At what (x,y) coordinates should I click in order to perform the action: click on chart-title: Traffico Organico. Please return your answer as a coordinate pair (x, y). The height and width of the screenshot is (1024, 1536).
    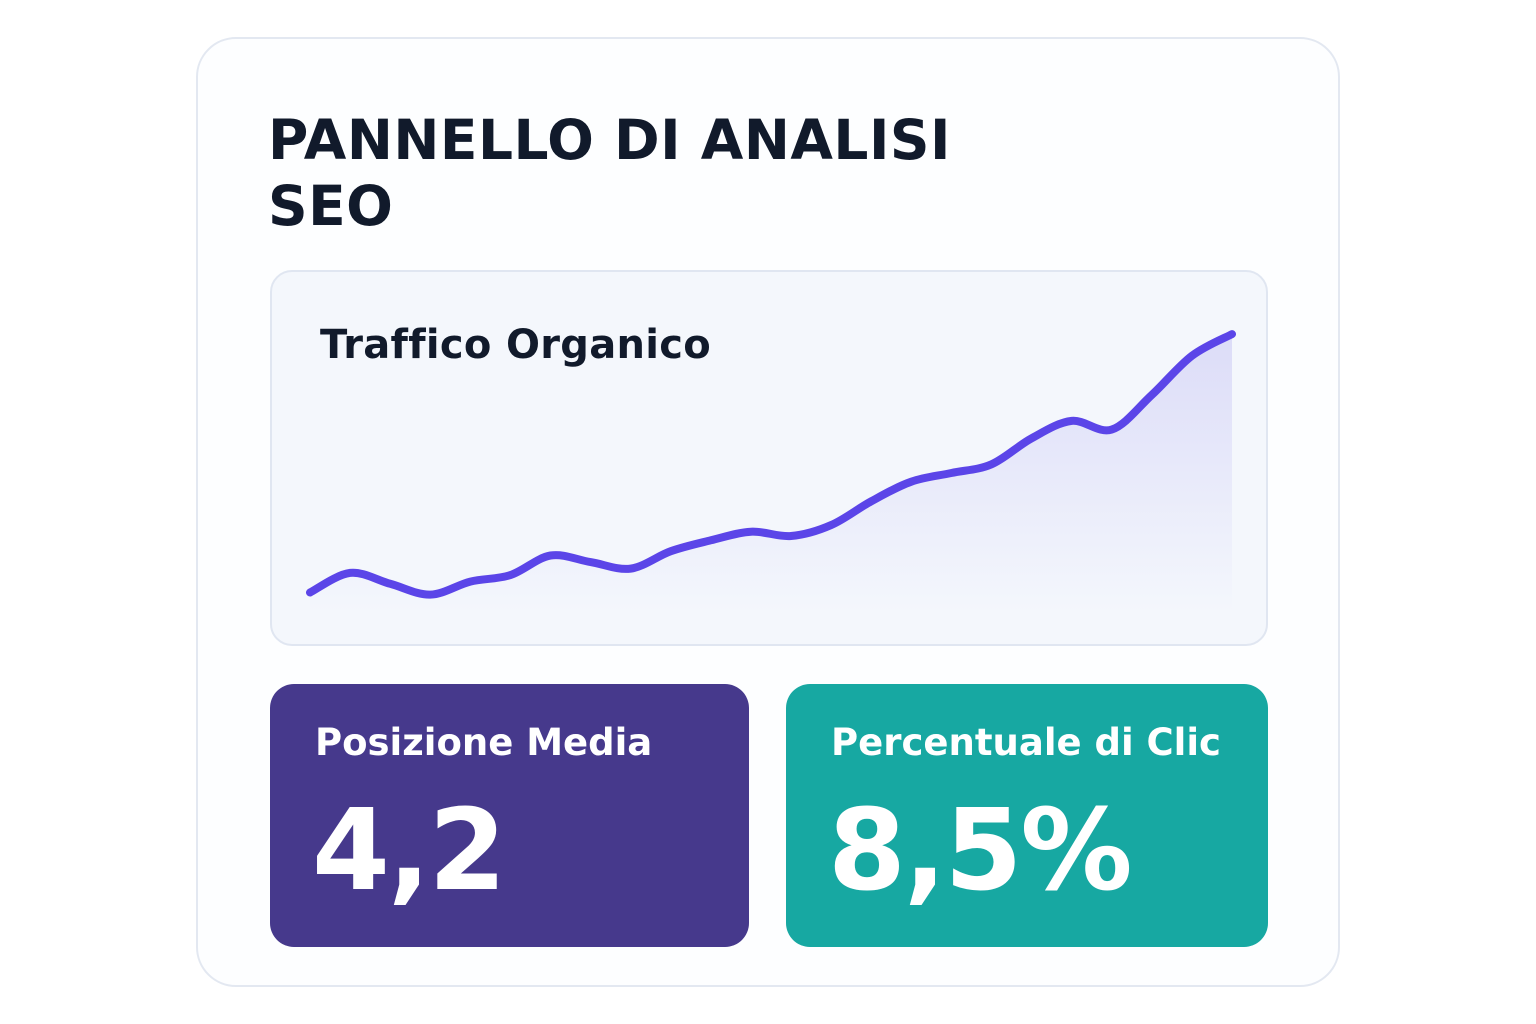
    Looking at the image, I should click on (516, 345).